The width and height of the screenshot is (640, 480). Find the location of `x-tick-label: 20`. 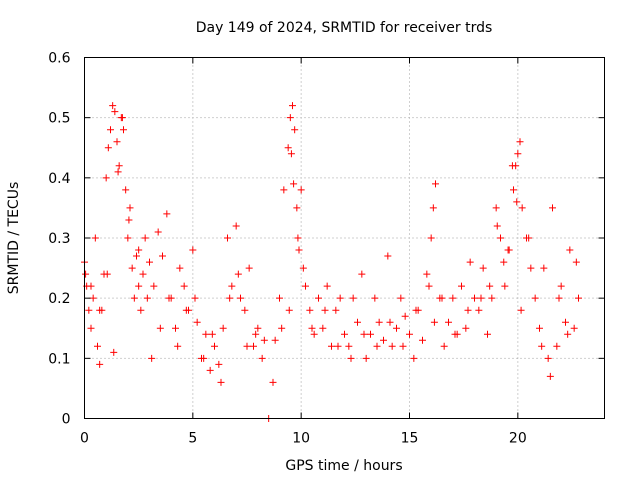

x-tick-label: 20 is located at coordinates (518, 439).